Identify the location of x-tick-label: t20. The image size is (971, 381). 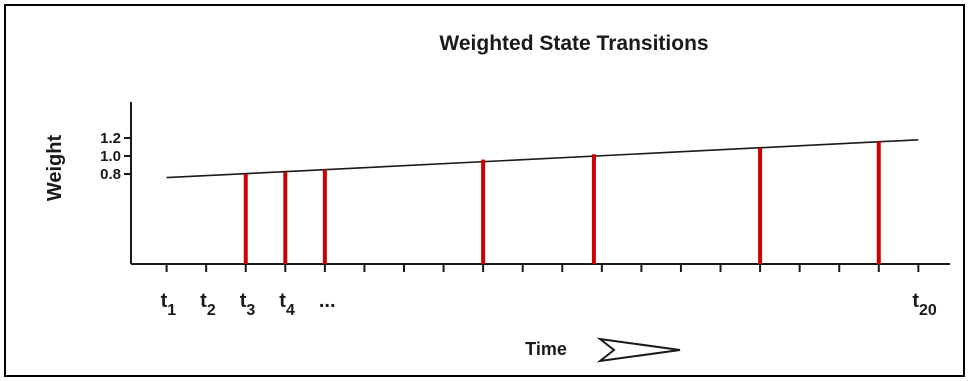
(924, 304).